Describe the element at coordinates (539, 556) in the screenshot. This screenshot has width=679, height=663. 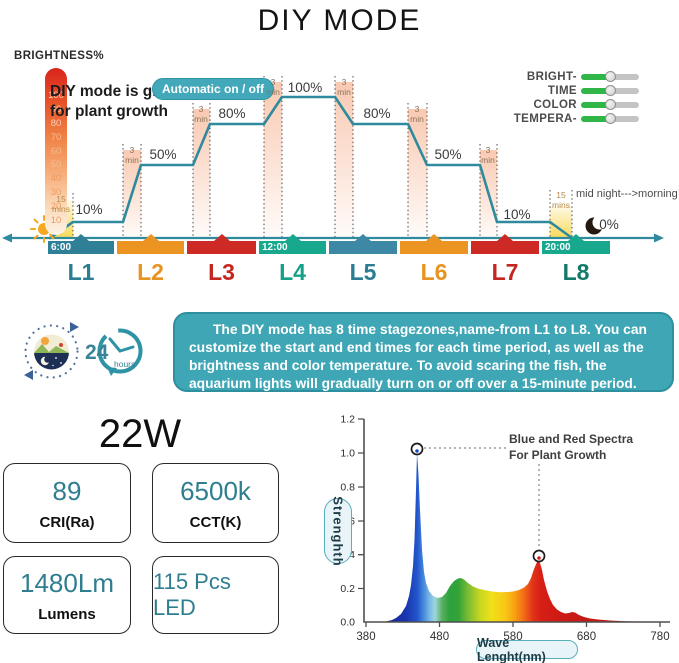
I see `red-peak-marker` at that location.